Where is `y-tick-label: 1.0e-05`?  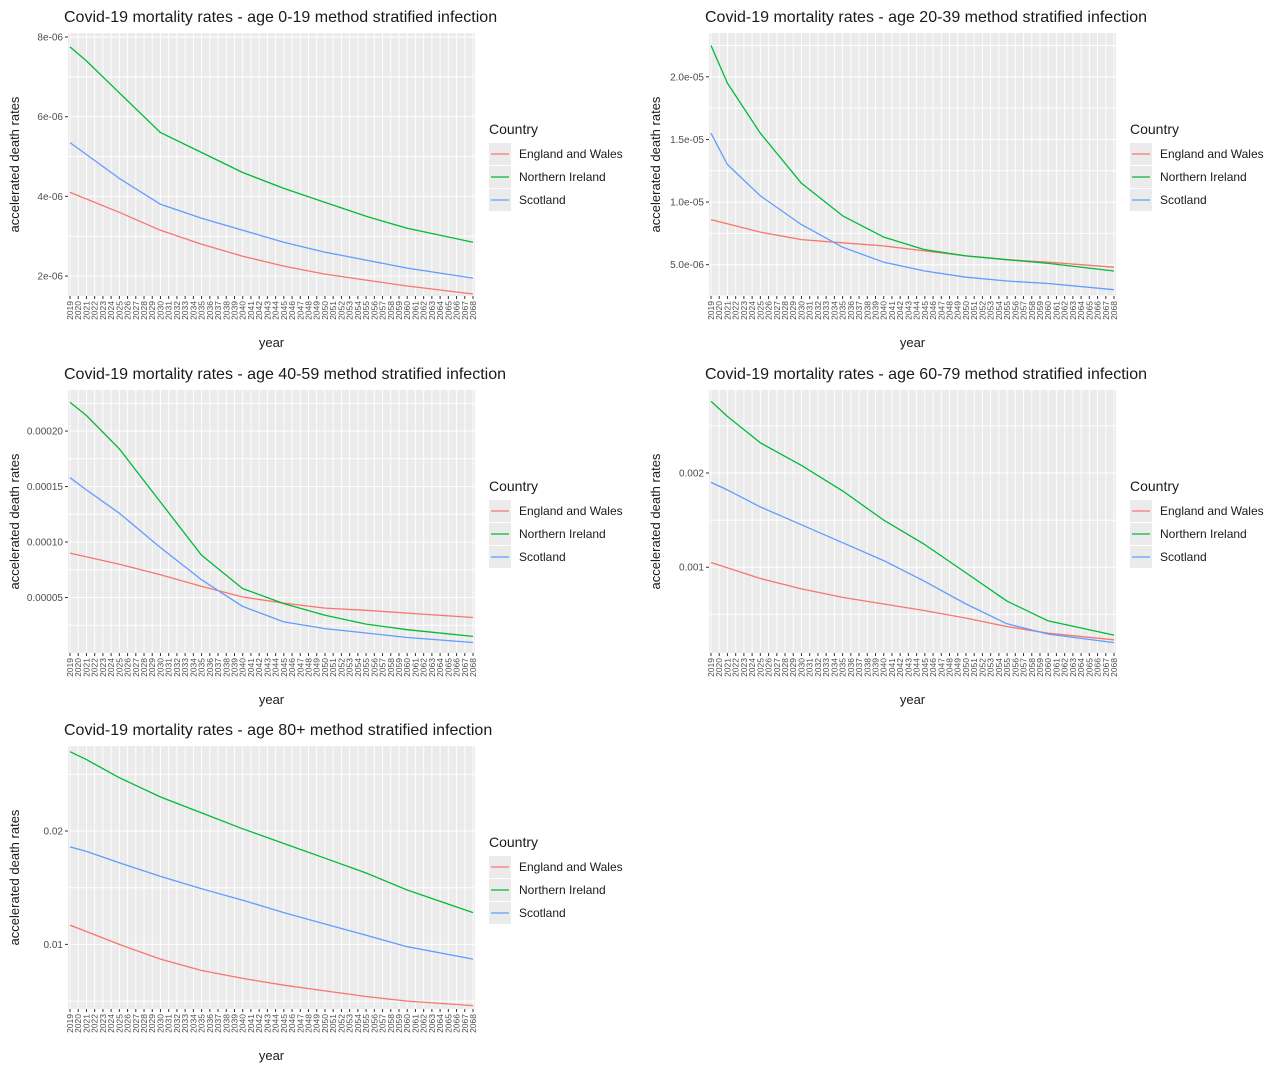
y-tick-label: 1.0e-05 is located at coordinates (687, 203).